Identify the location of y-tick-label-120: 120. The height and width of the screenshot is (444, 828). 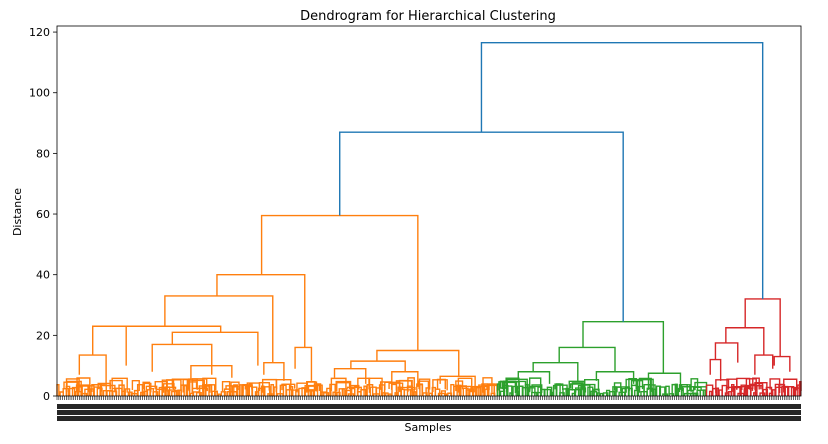
(39, 32).